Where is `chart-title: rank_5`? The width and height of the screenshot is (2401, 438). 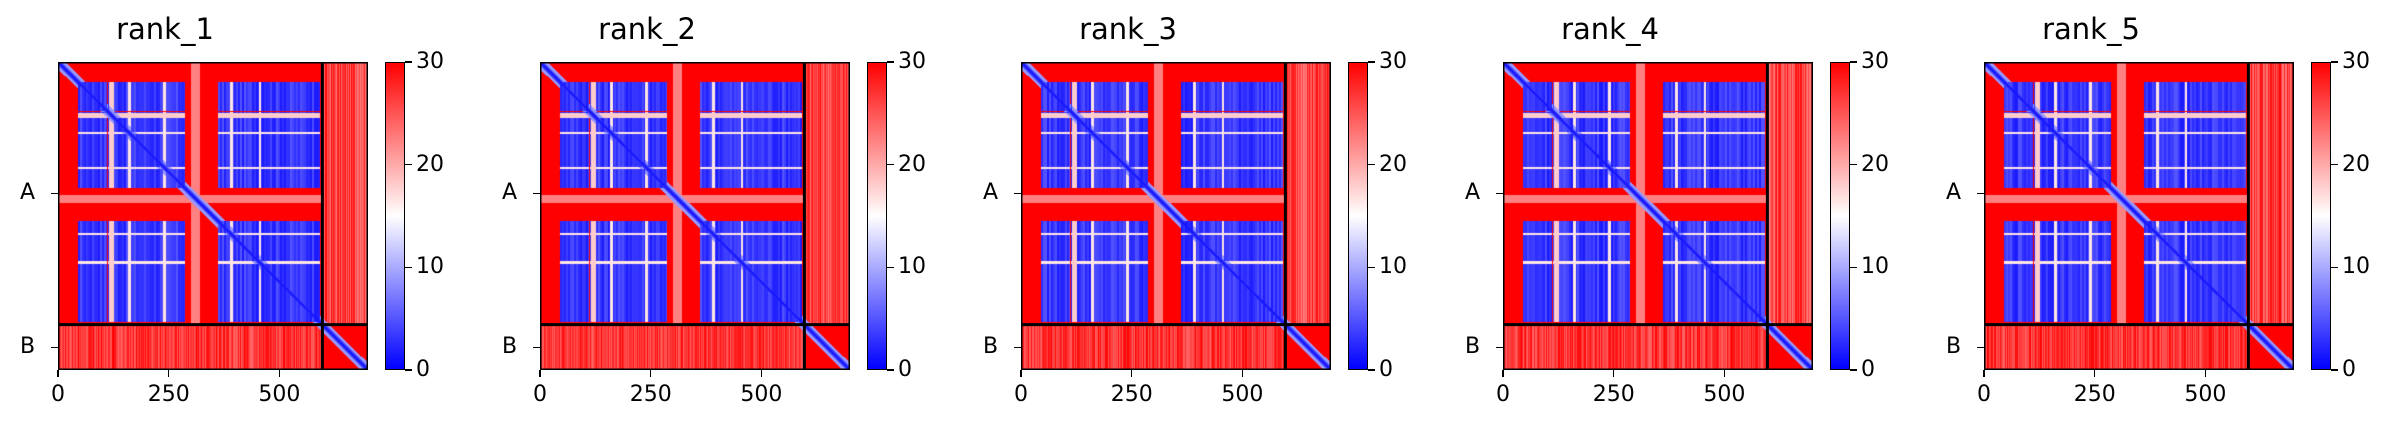
chart-title: rank_5 is located at coordinates (2091, 29).